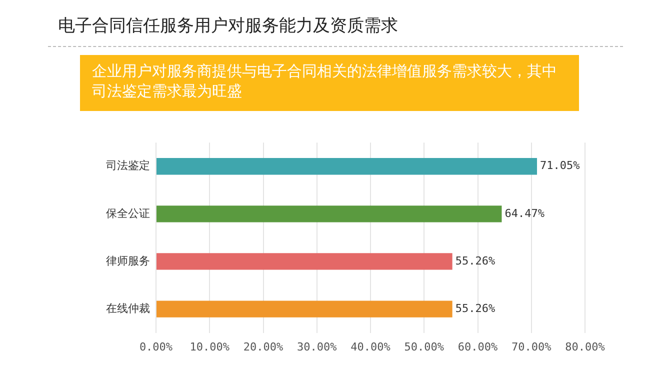 The width and height of the screenshot is (650, 366). What do you see at coordinates (128, 213) in the screenshot?
I see `y-tick-label: 保全公证` at bounding box center [128, 213].